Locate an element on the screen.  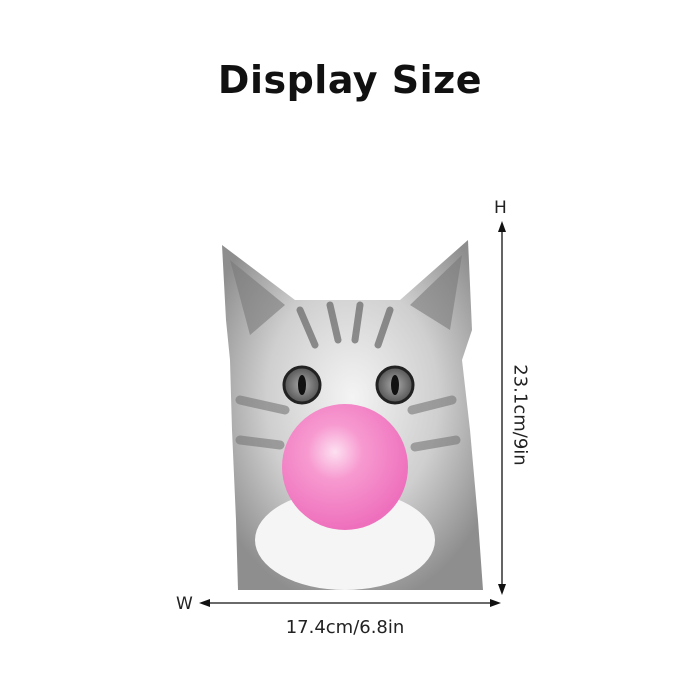
bubble-gum is located at coordinates (345, 467).